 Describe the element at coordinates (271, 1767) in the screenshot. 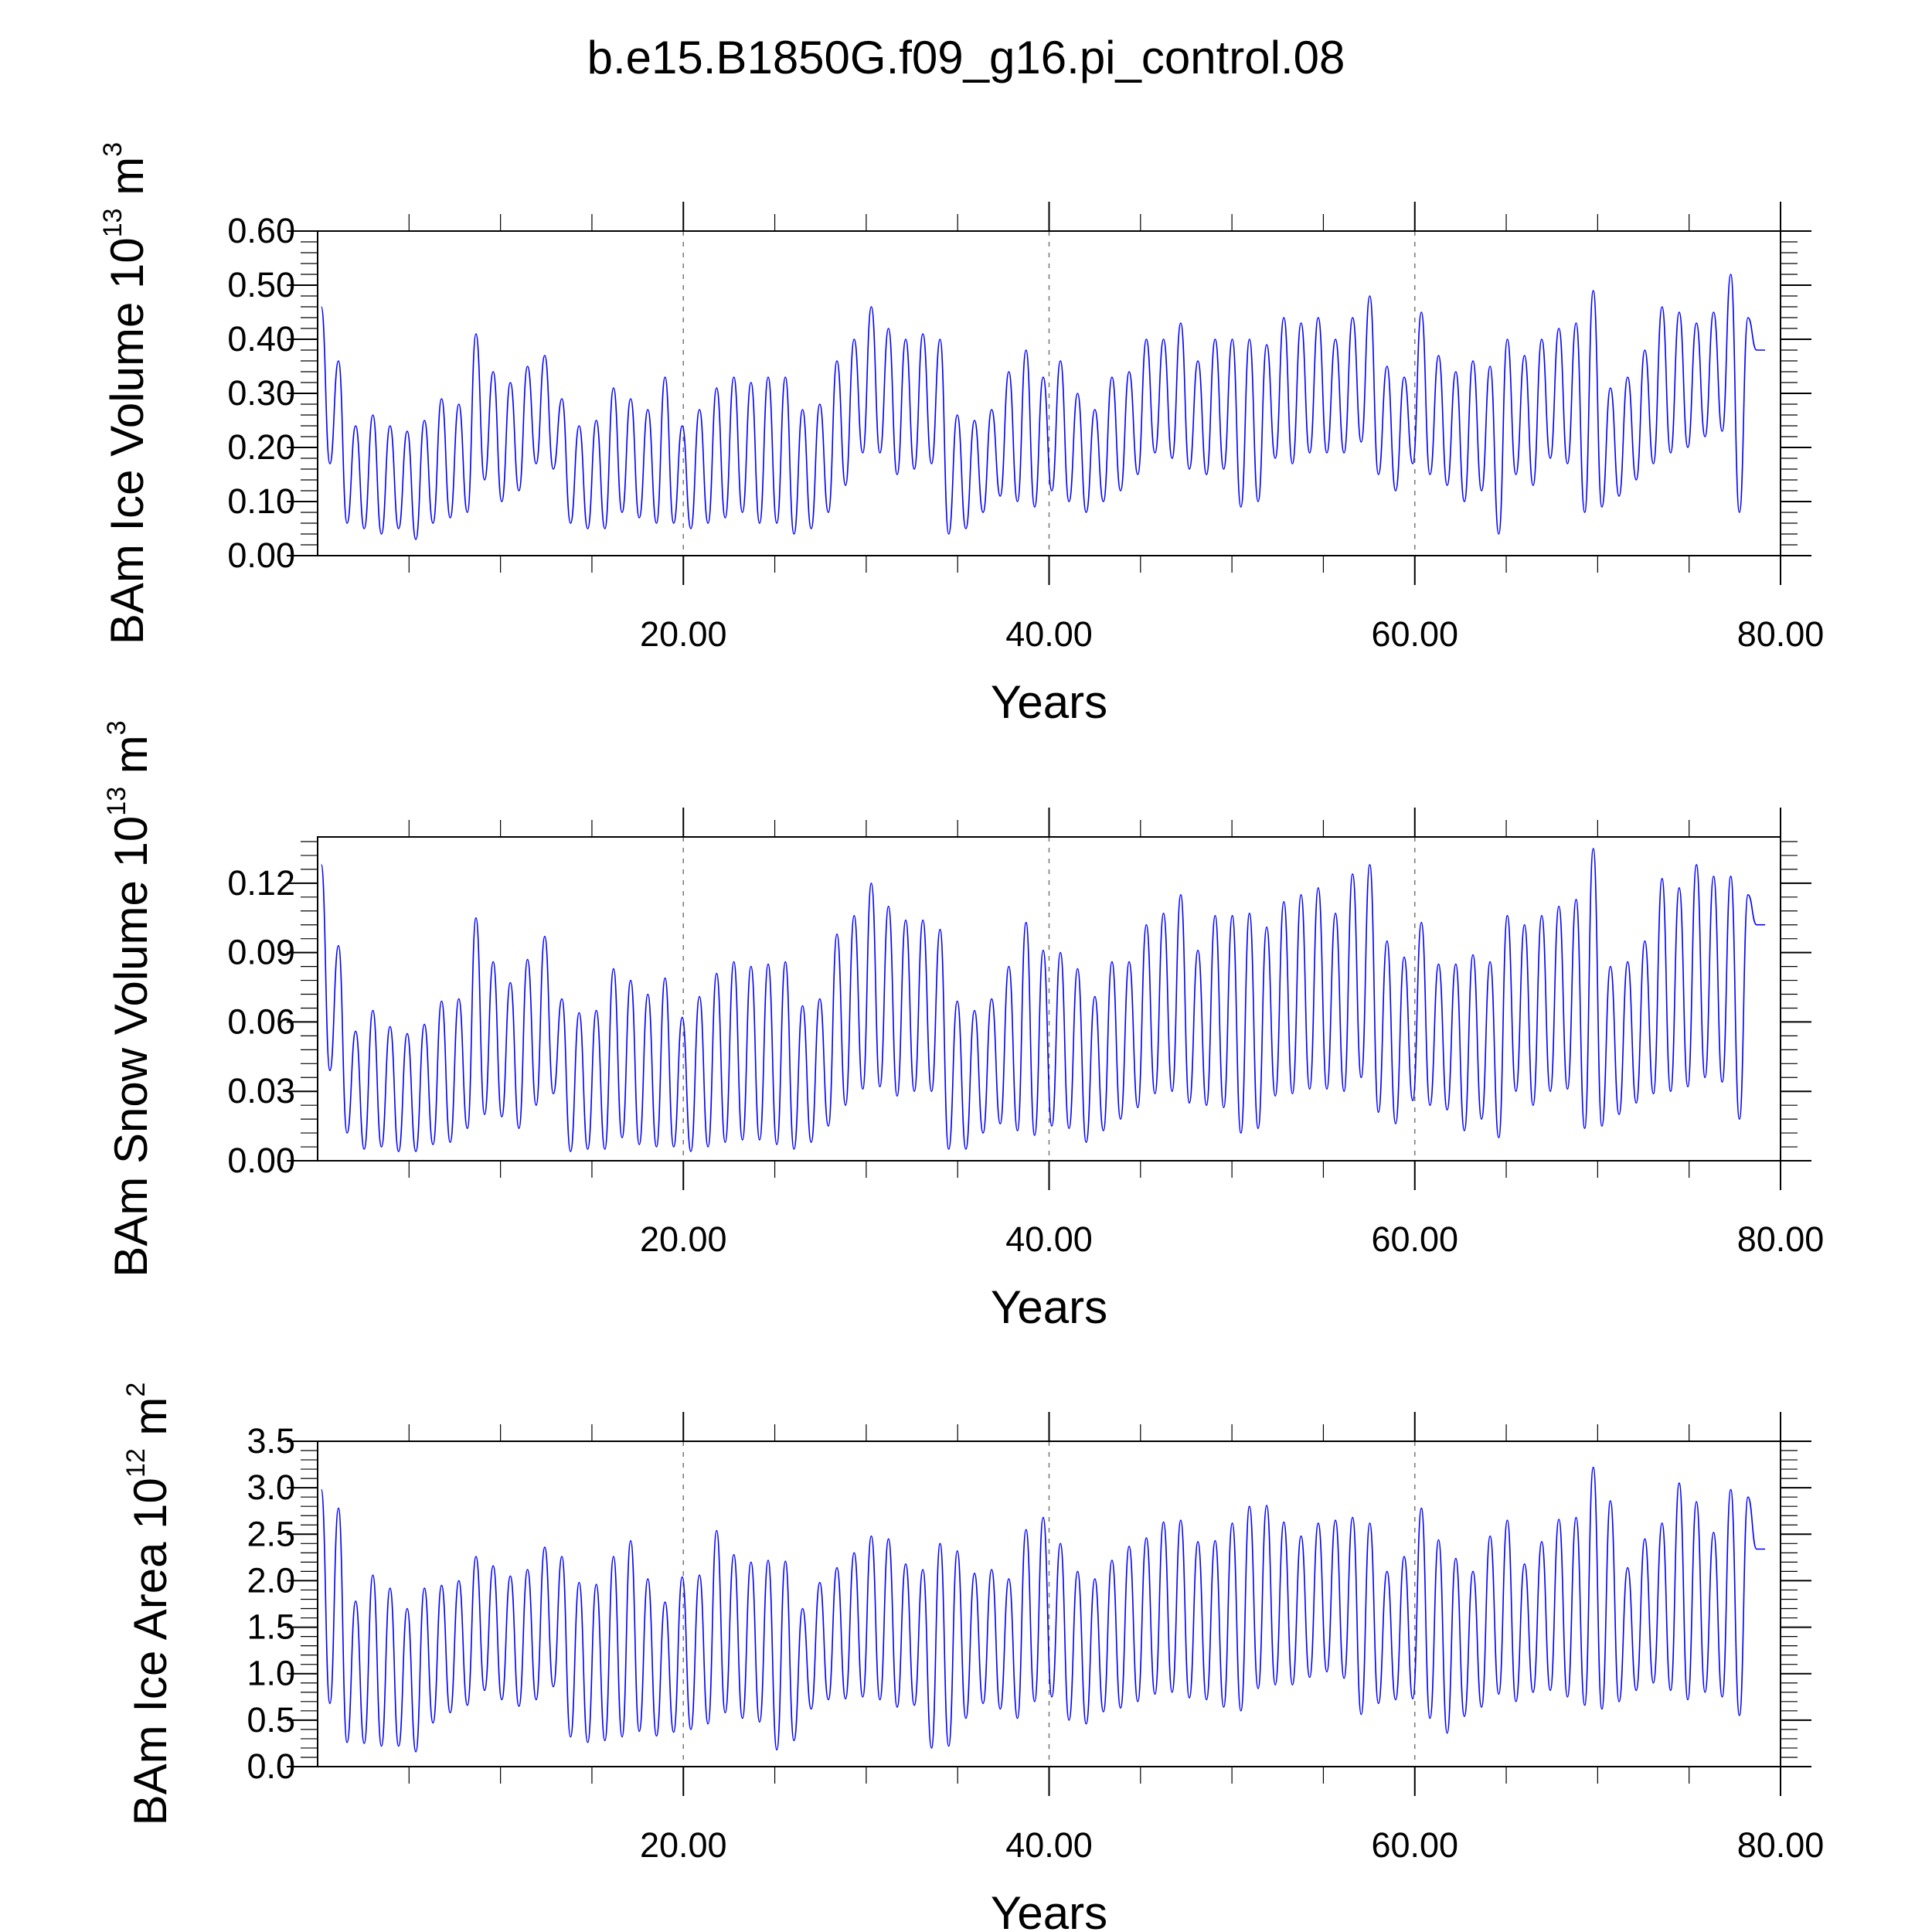

I see `y-tick-label: 0.0` at that location.